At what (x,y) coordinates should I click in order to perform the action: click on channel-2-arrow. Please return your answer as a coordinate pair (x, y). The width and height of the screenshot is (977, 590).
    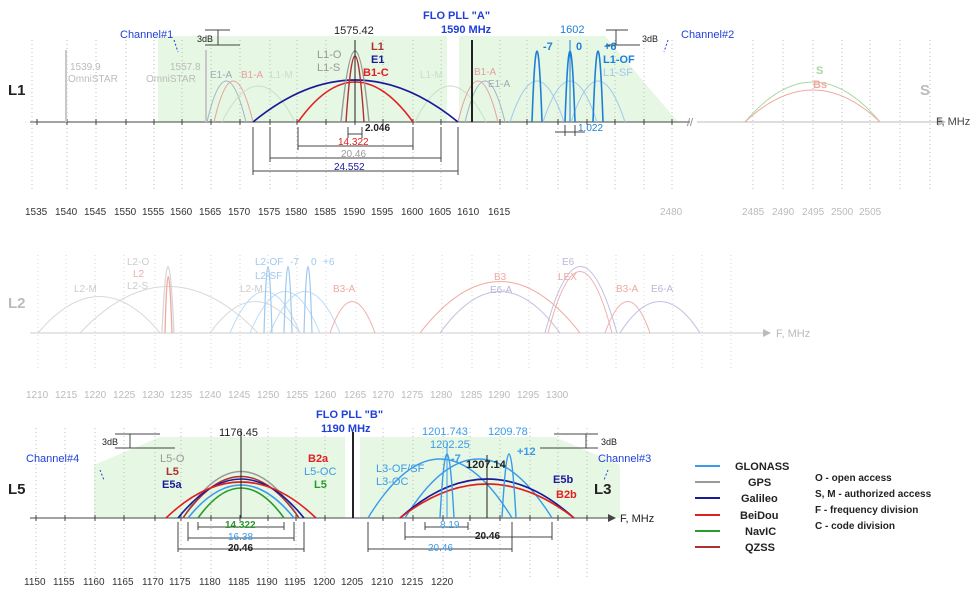
    Looking at the image, I should click on (666, 46).